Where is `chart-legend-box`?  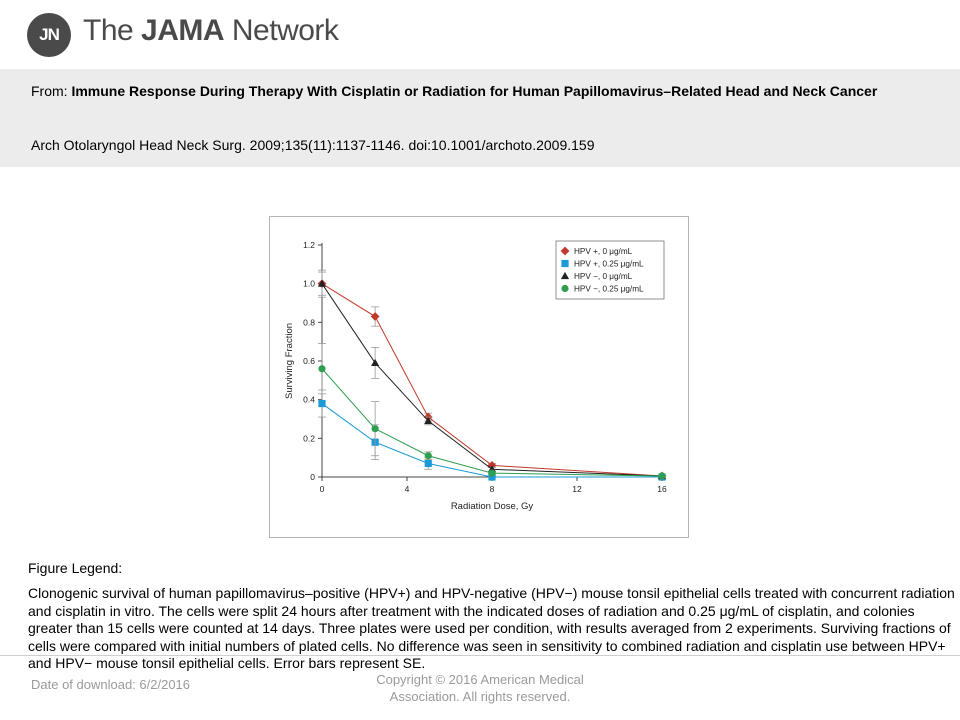 chart-legend-box is located at coordinates (610, 270).